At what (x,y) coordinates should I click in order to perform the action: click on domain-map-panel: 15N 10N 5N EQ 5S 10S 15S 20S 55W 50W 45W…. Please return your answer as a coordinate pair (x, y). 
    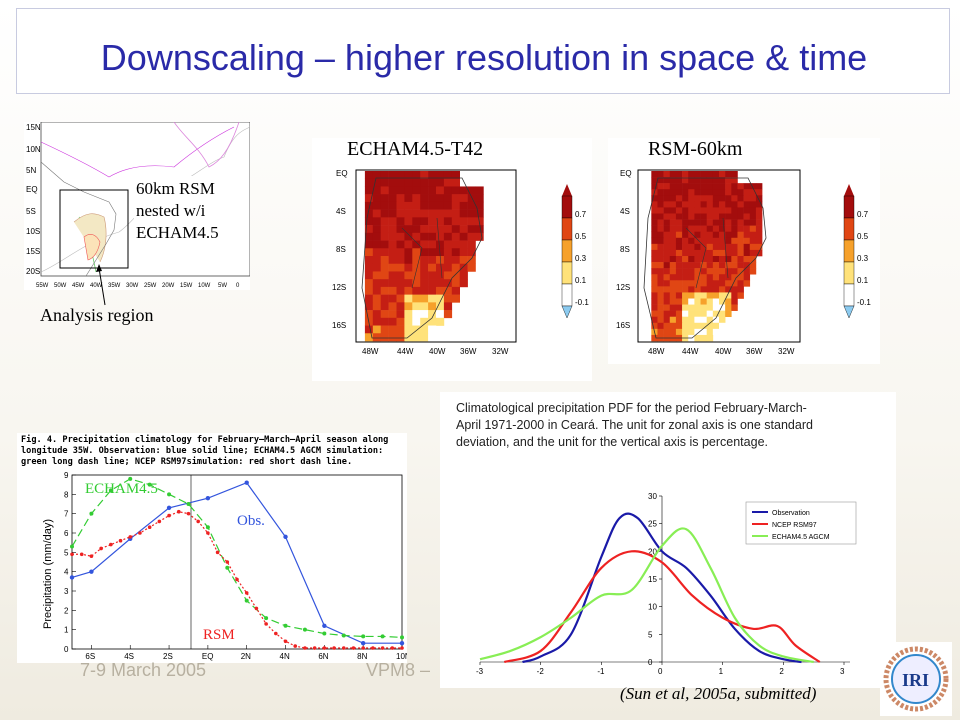
    Looking at the image, I should click on (137, 205).